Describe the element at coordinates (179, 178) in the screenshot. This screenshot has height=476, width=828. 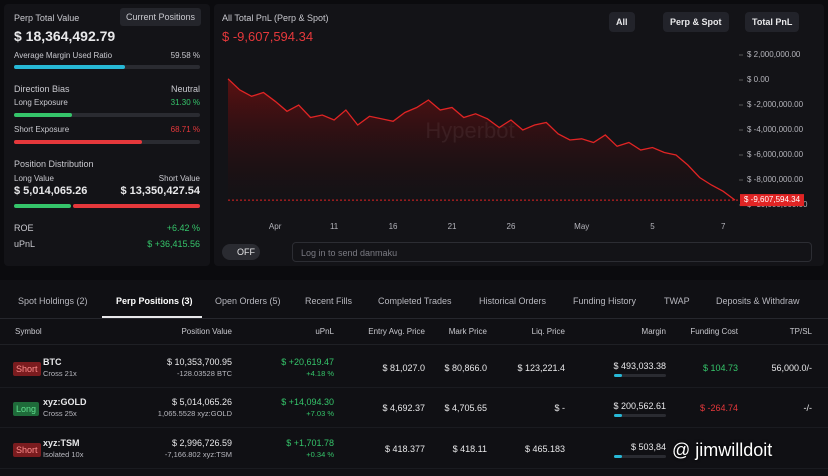
I see `label: Short Value` at that location.